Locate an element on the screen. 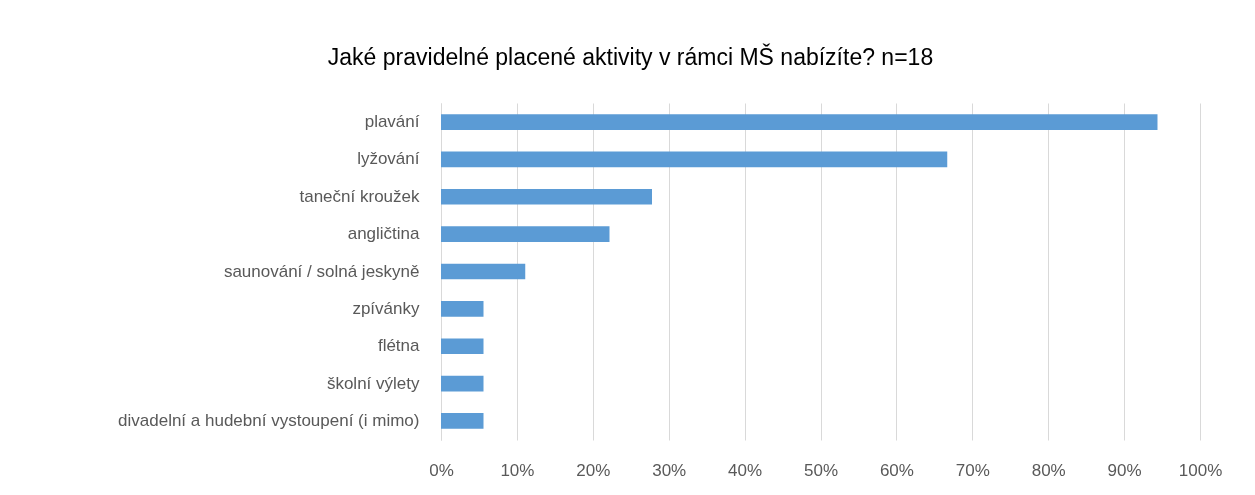  y-tick-label: flétna is located at coordinates (399, 346).